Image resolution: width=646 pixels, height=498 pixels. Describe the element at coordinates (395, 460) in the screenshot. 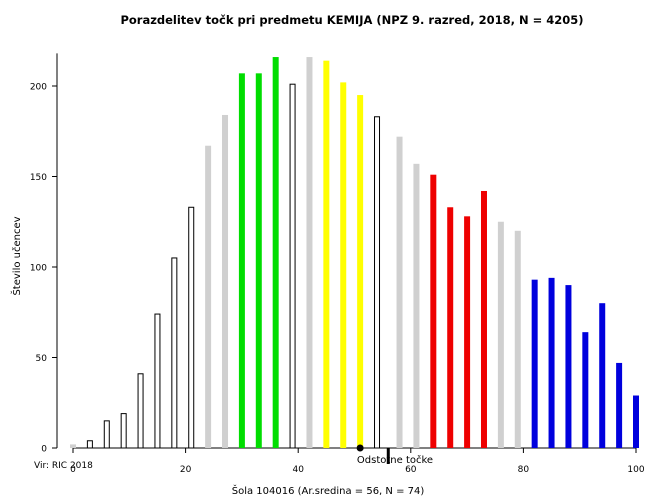

I see `x-axis-label: Odstotne točke` at that location.